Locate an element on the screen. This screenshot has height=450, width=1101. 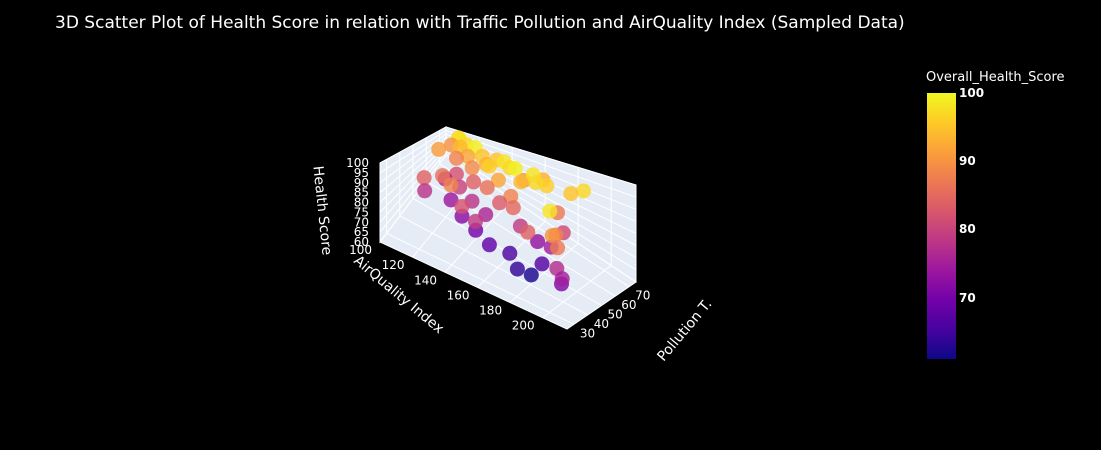
y-tick-label: 70 is located at coordinates (642, 296).